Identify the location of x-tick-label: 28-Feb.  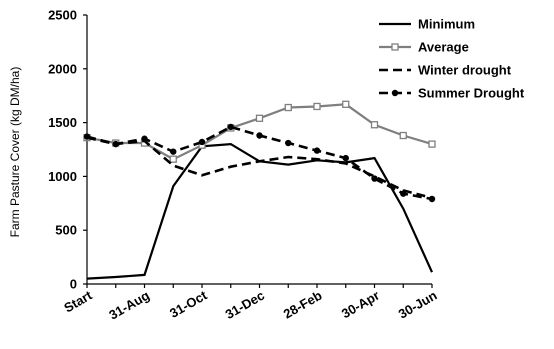
(303, 305).